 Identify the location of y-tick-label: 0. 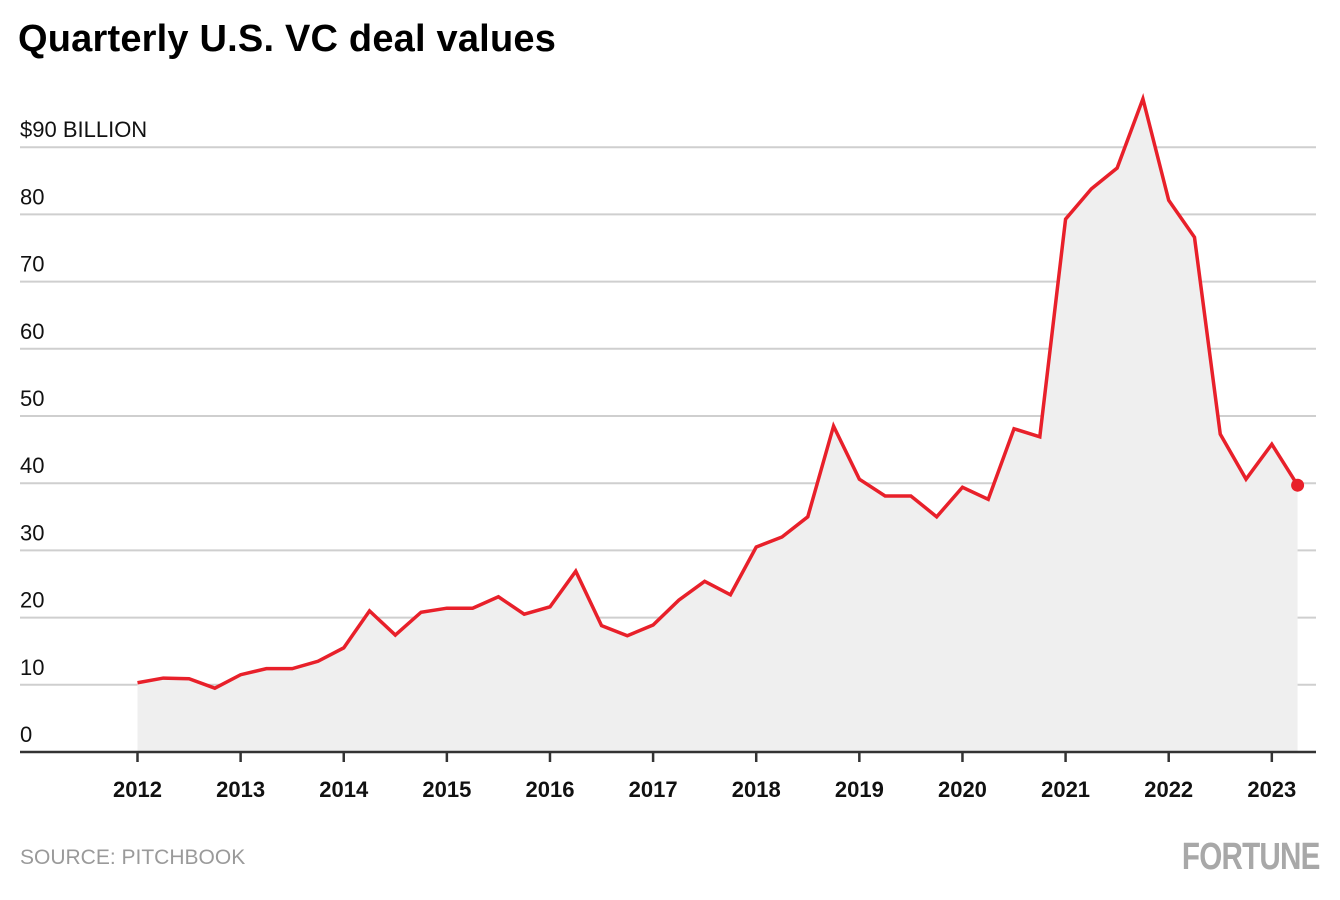
(26, 734).